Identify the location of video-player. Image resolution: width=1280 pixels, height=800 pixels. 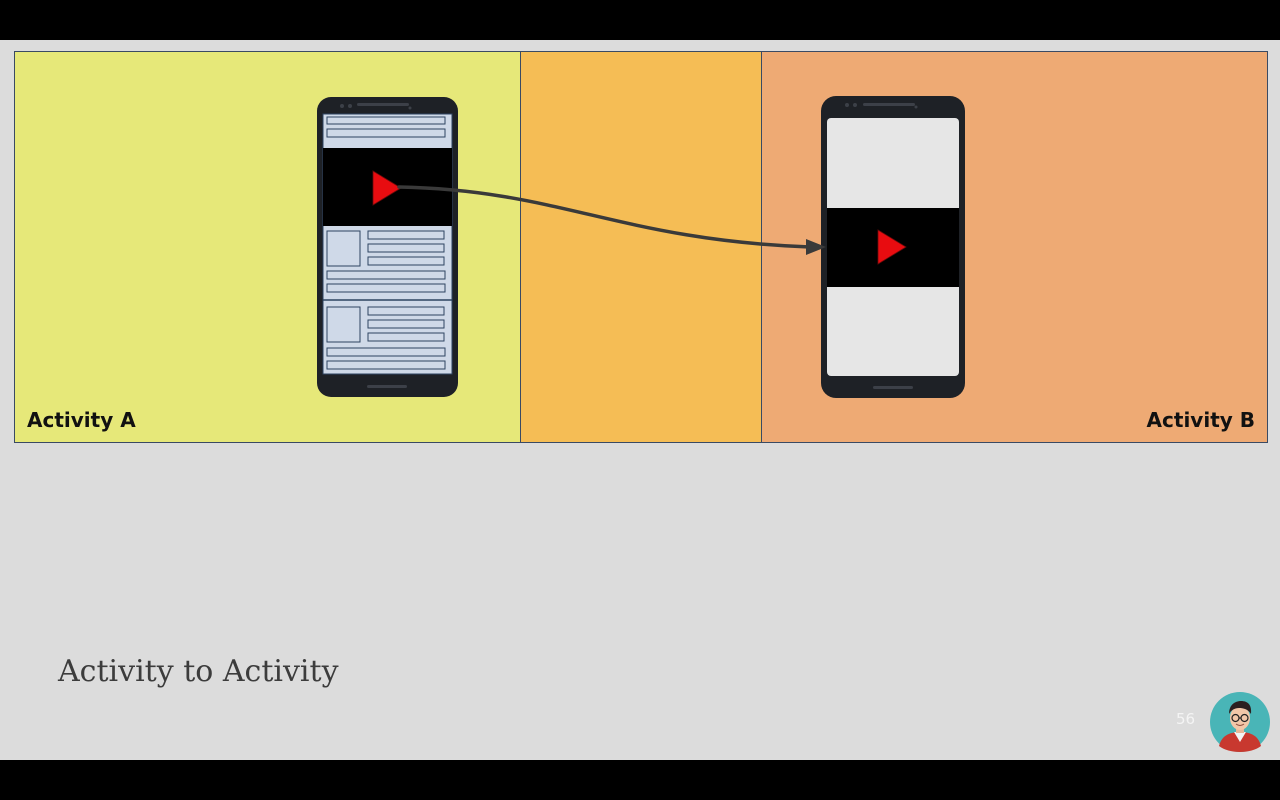
(893, 247).